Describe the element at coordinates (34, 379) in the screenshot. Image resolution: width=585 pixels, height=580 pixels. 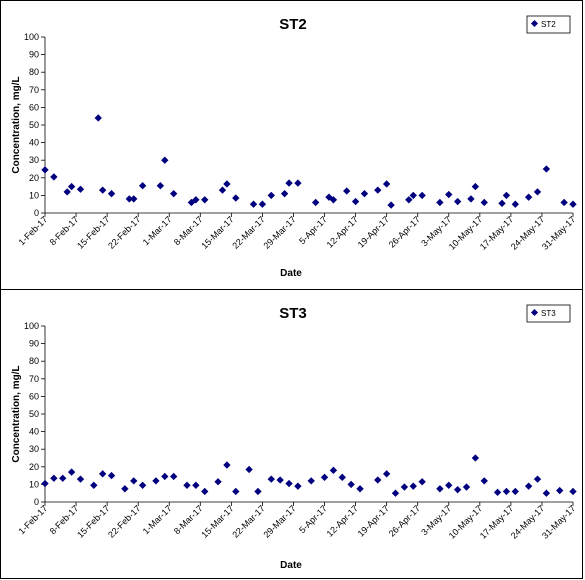
I see `y-tick-label: 70` at that location.